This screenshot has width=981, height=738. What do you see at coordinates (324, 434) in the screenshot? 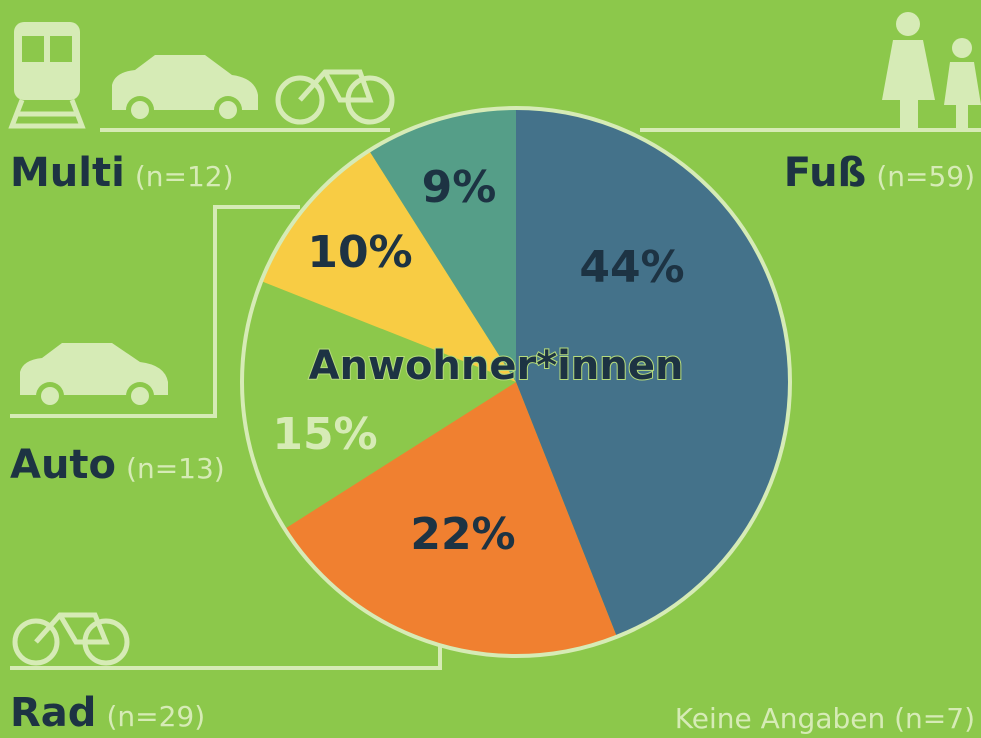
I see `value-label: 15%` at bounding box center [324, 434].